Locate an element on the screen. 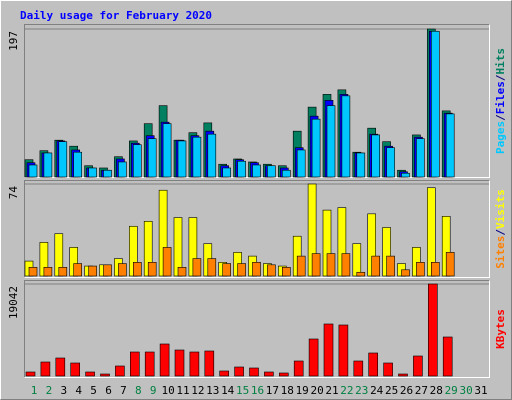 This screenshot has height=400, width=512. x-tick-label: 11 is located at coordinates (182, 390).